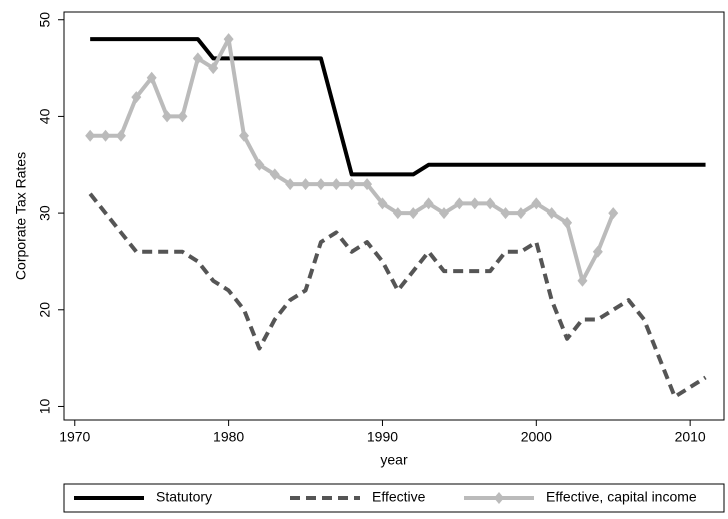  Describe the element at coordinates (184, 497) in the screenshot. I see `legend-label: Statutory` at that location.